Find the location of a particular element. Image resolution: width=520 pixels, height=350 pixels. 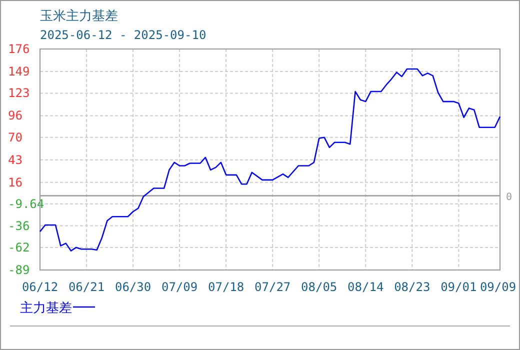

x-tick-label: 07/27 is located at coordinates (272, 287).